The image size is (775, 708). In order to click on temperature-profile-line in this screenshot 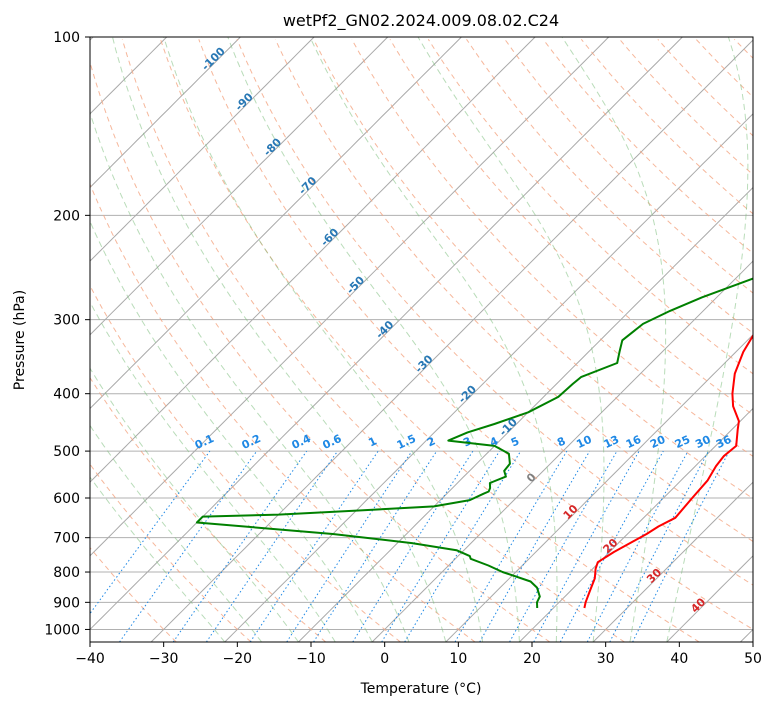, I will do `click(668, 471)`.